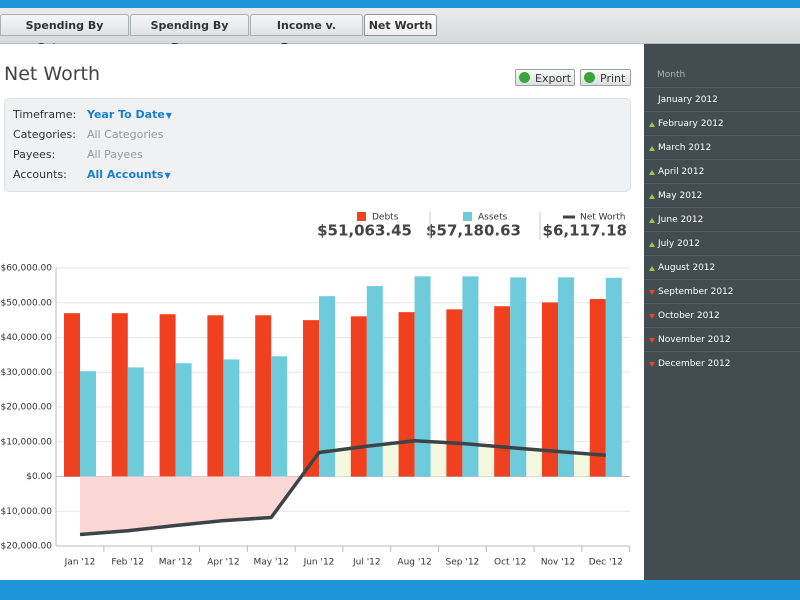 This screenshot has height=600, width=800. Describe the element at coordinates (722, 195) in the screenshot. I see `month-item: May 2012` at that location.